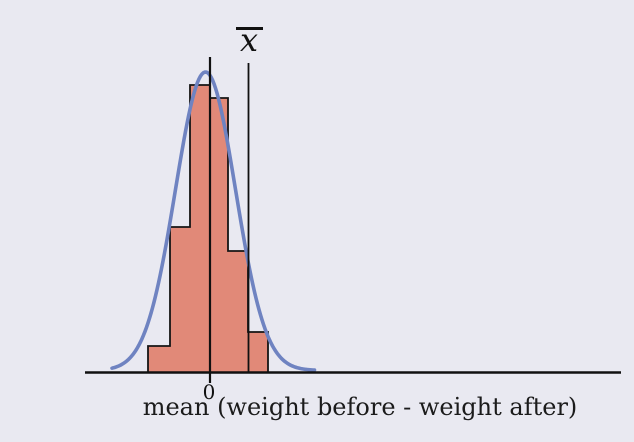 The image size is (634, 442). I want to click on xbar-mean-label: x, so click(249, 40).